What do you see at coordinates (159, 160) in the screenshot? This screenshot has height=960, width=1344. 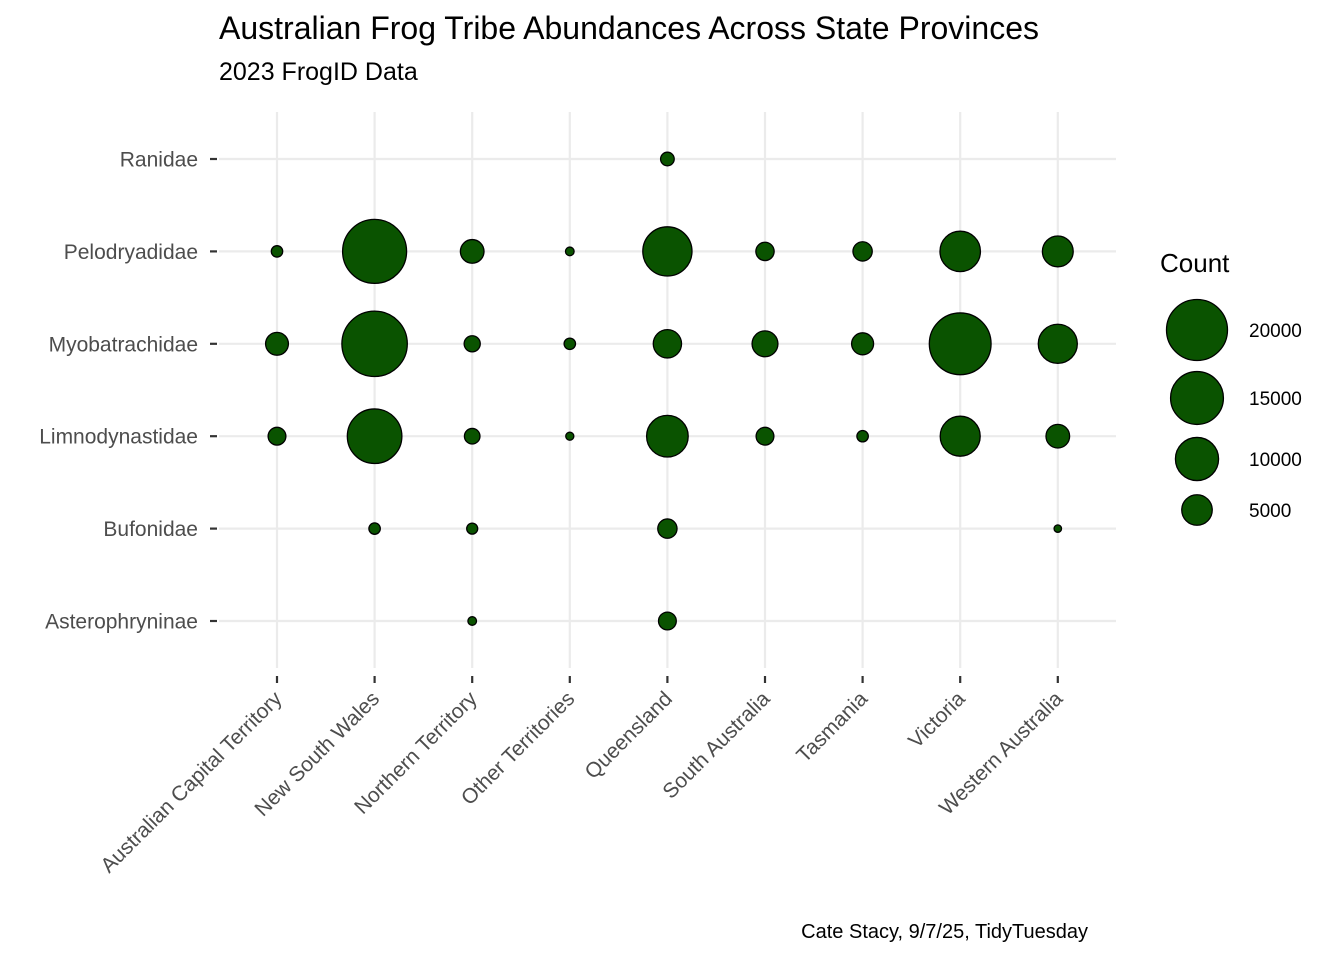 I see `y-tick-label: Ranidae` at bounding box center [159, 160].